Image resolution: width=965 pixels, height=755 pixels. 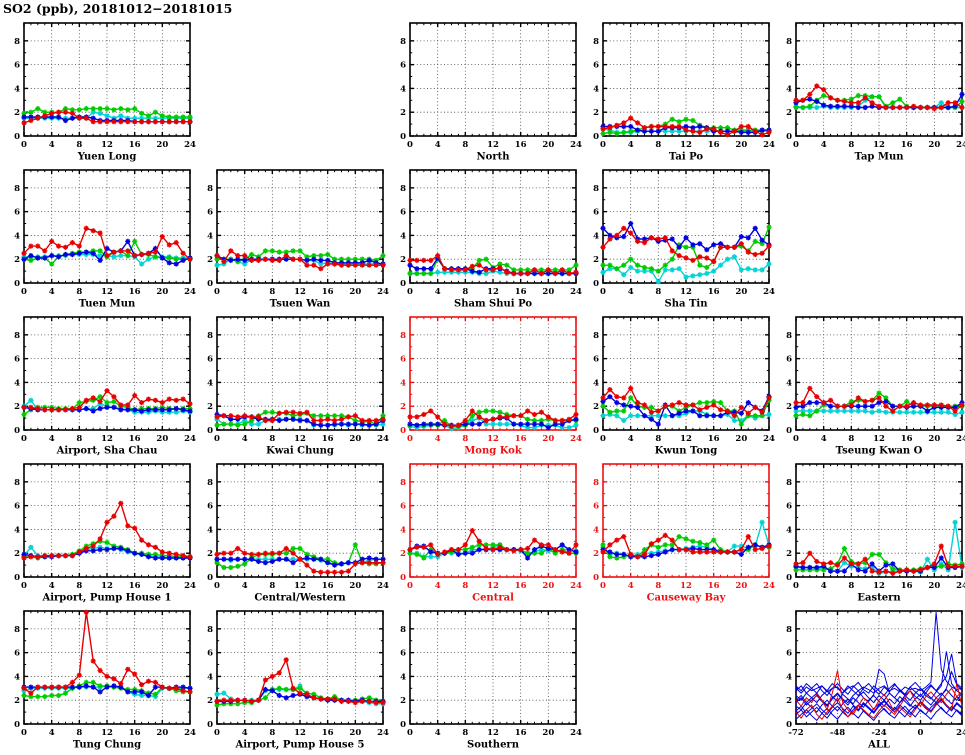 What do you see at coordinates (107, 451) in the screenshot?
I see `chart-title: Airport, Sha Chau` at bounding box center [107, 451].